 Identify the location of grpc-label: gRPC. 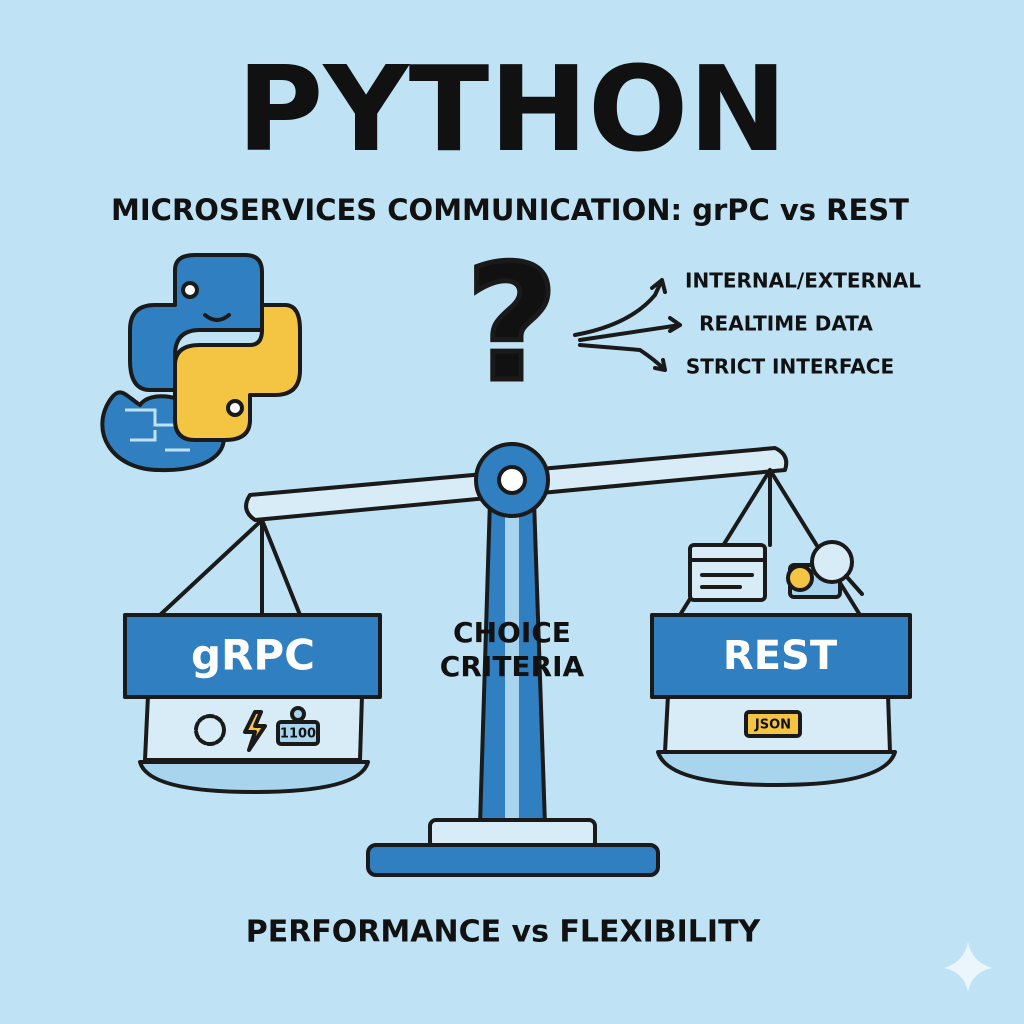
(253, 655).